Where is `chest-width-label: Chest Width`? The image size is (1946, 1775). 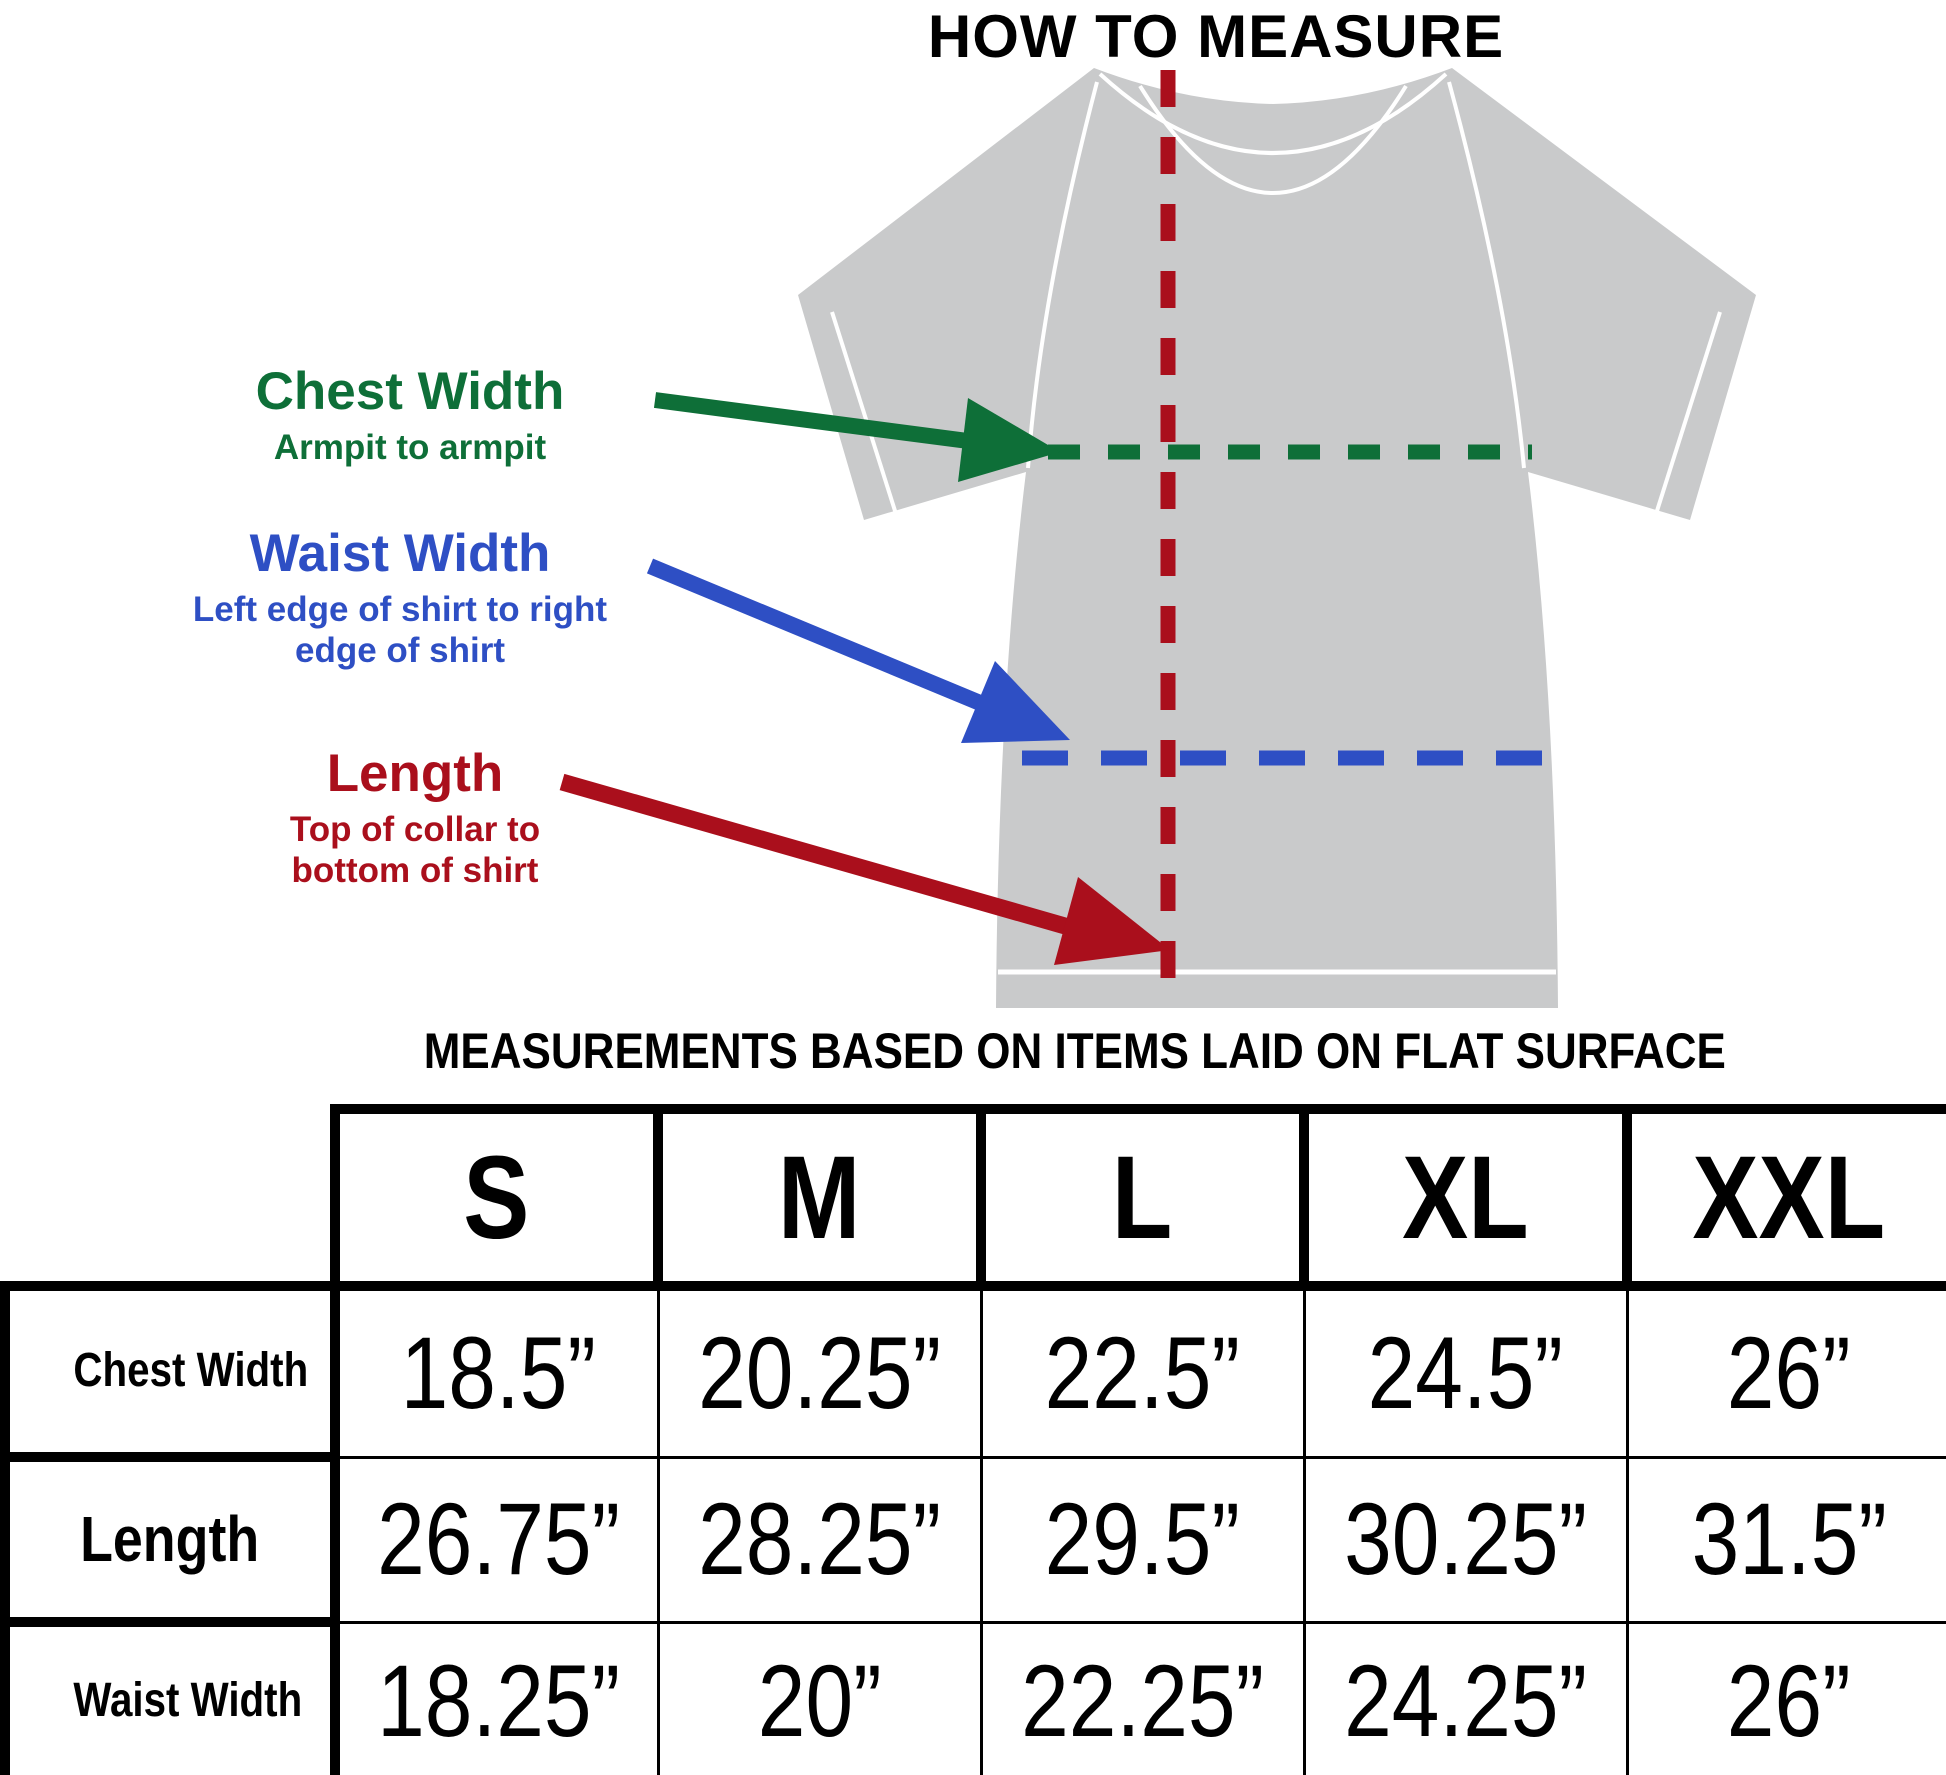
chest-width-label: Chest Width is located at coordinates (410, 391).